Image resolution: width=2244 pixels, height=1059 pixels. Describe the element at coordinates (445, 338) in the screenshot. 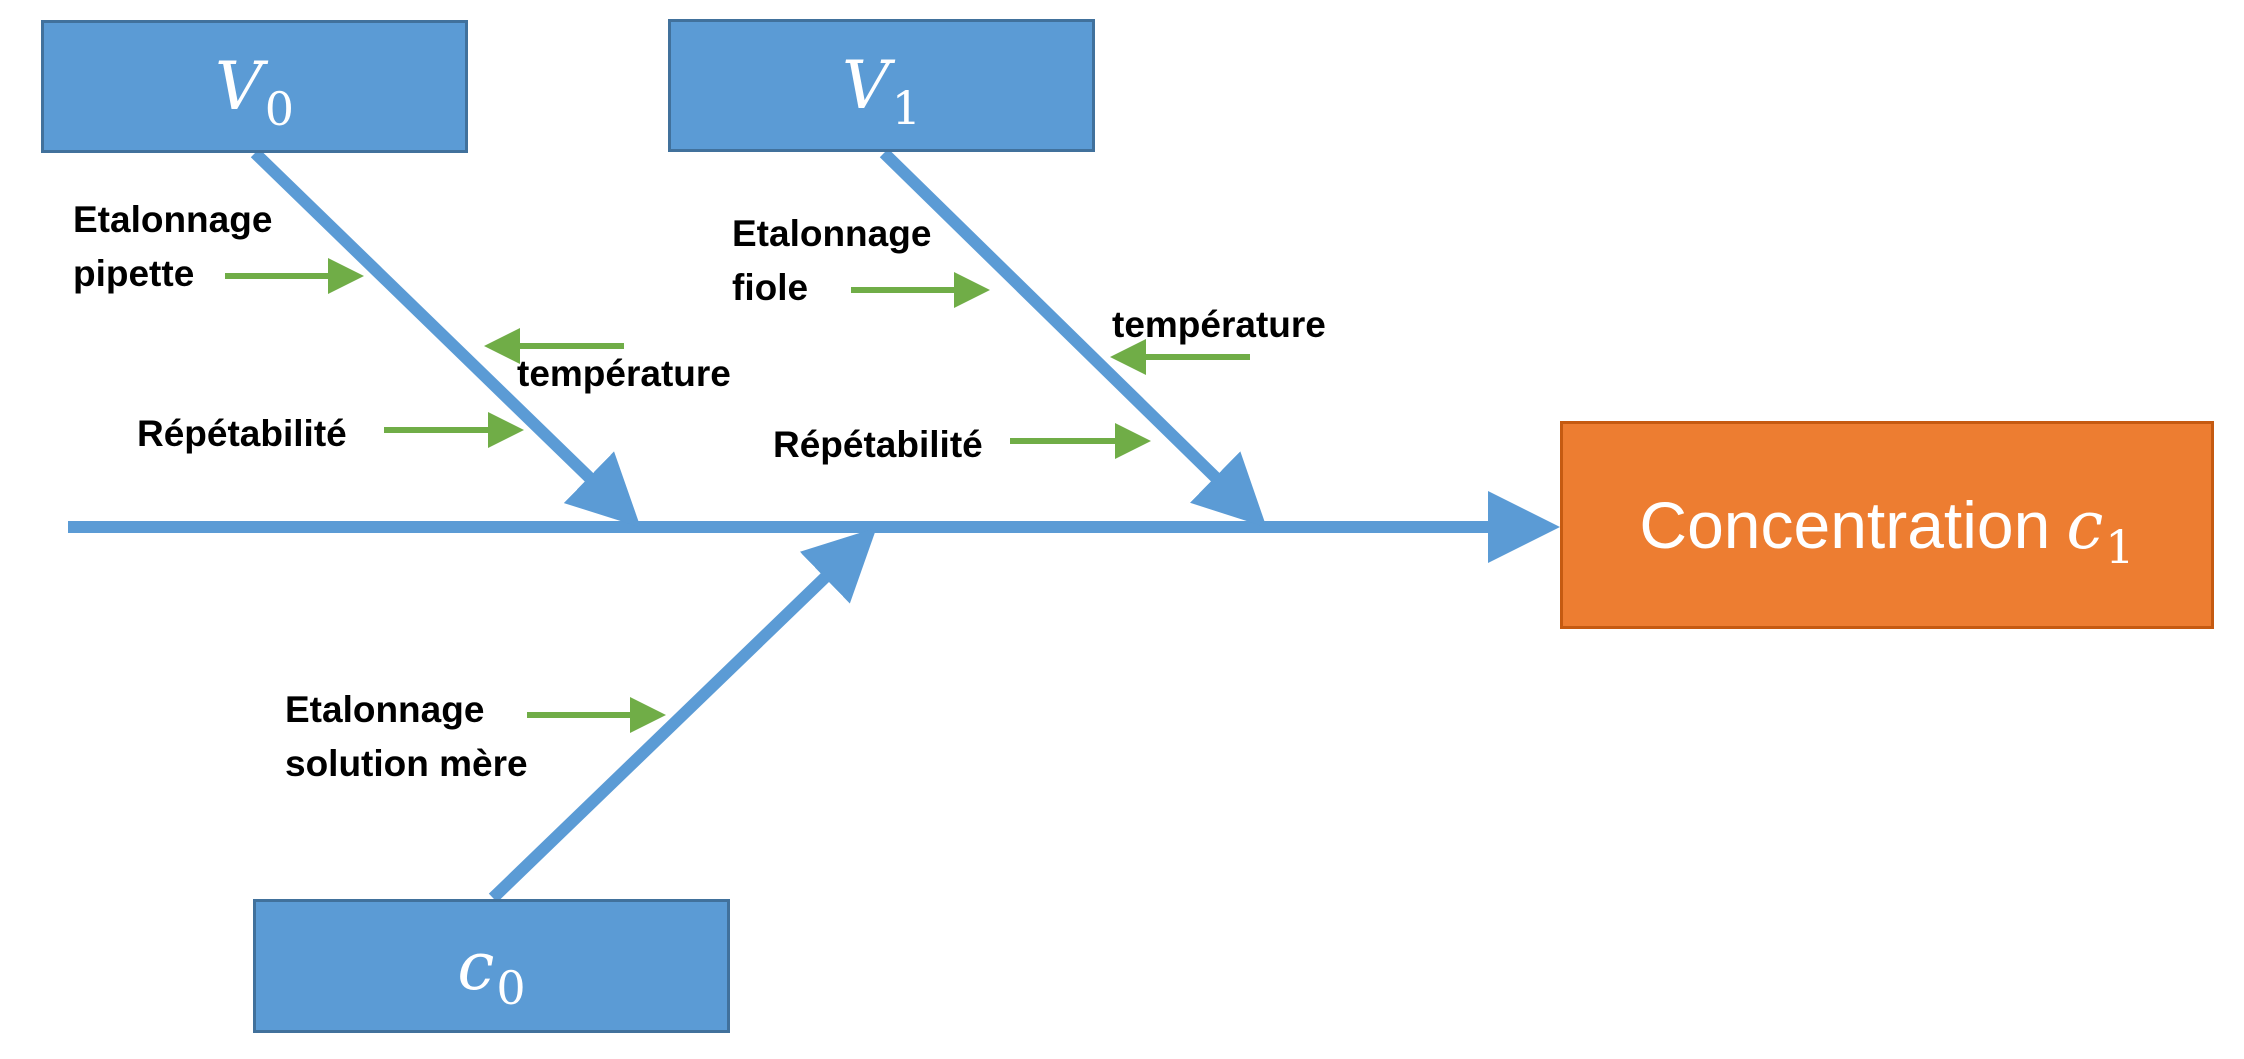

I see `bone-v0-arrow` at that location.